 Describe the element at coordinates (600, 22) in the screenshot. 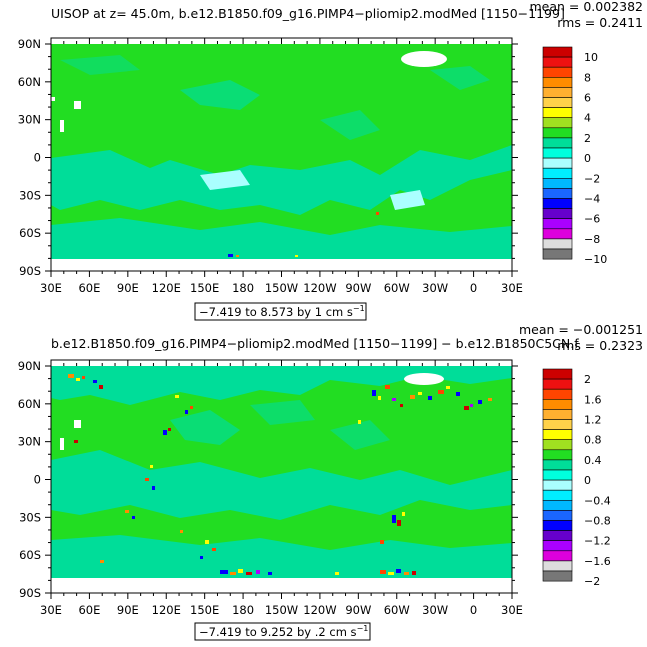

I see `panel-1-rms: rms = 0.2411` at that location.